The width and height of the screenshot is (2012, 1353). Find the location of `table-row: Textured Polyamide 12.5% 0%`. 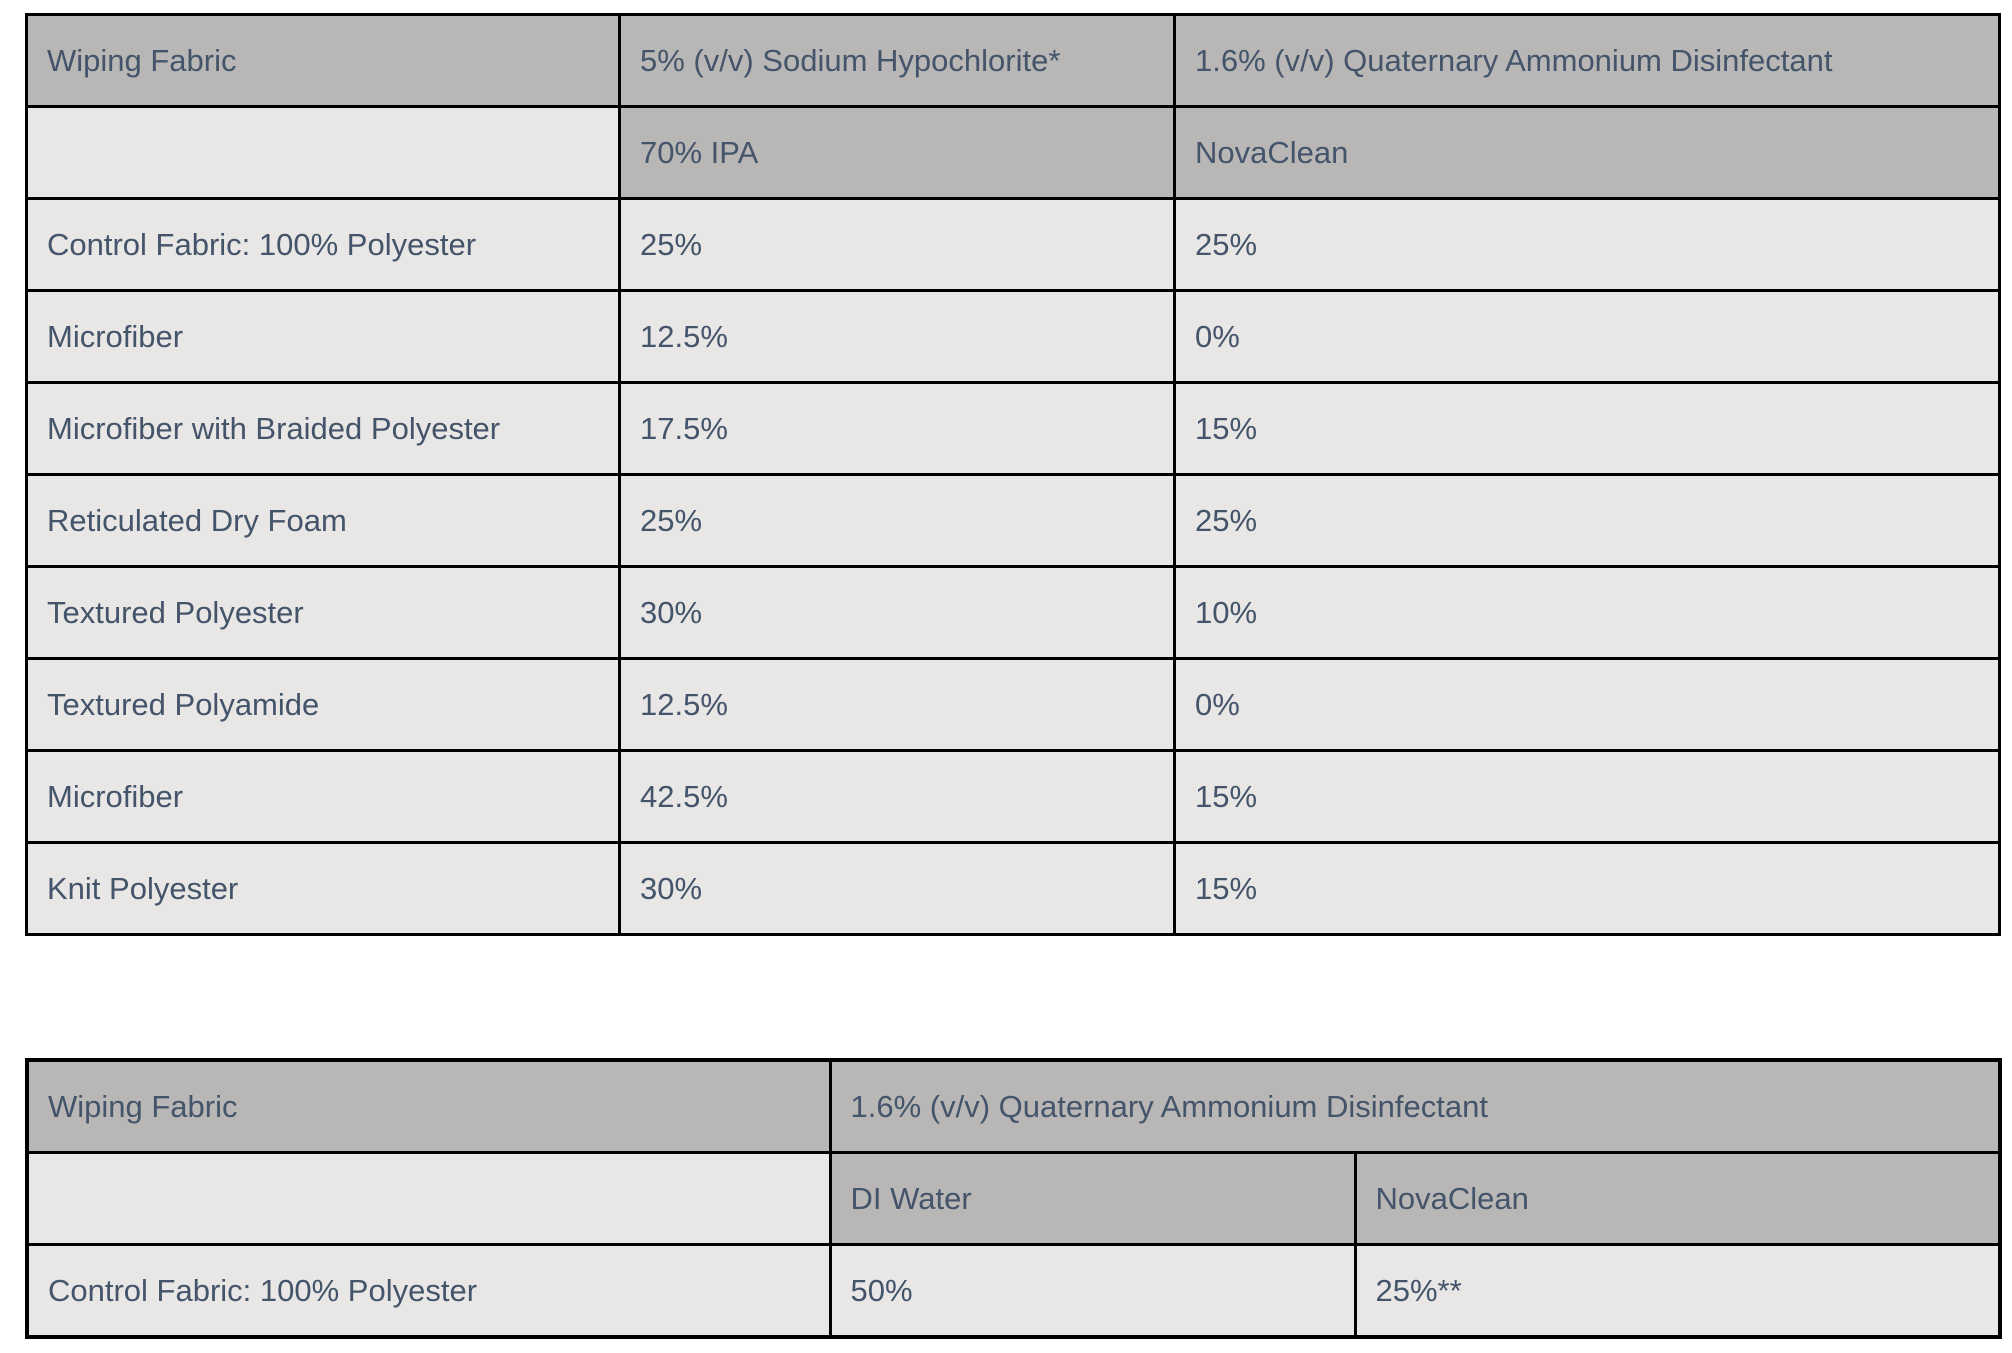

table-row: Textured Polyamide 12.5% 0% is located at coordinates (1013, 704).